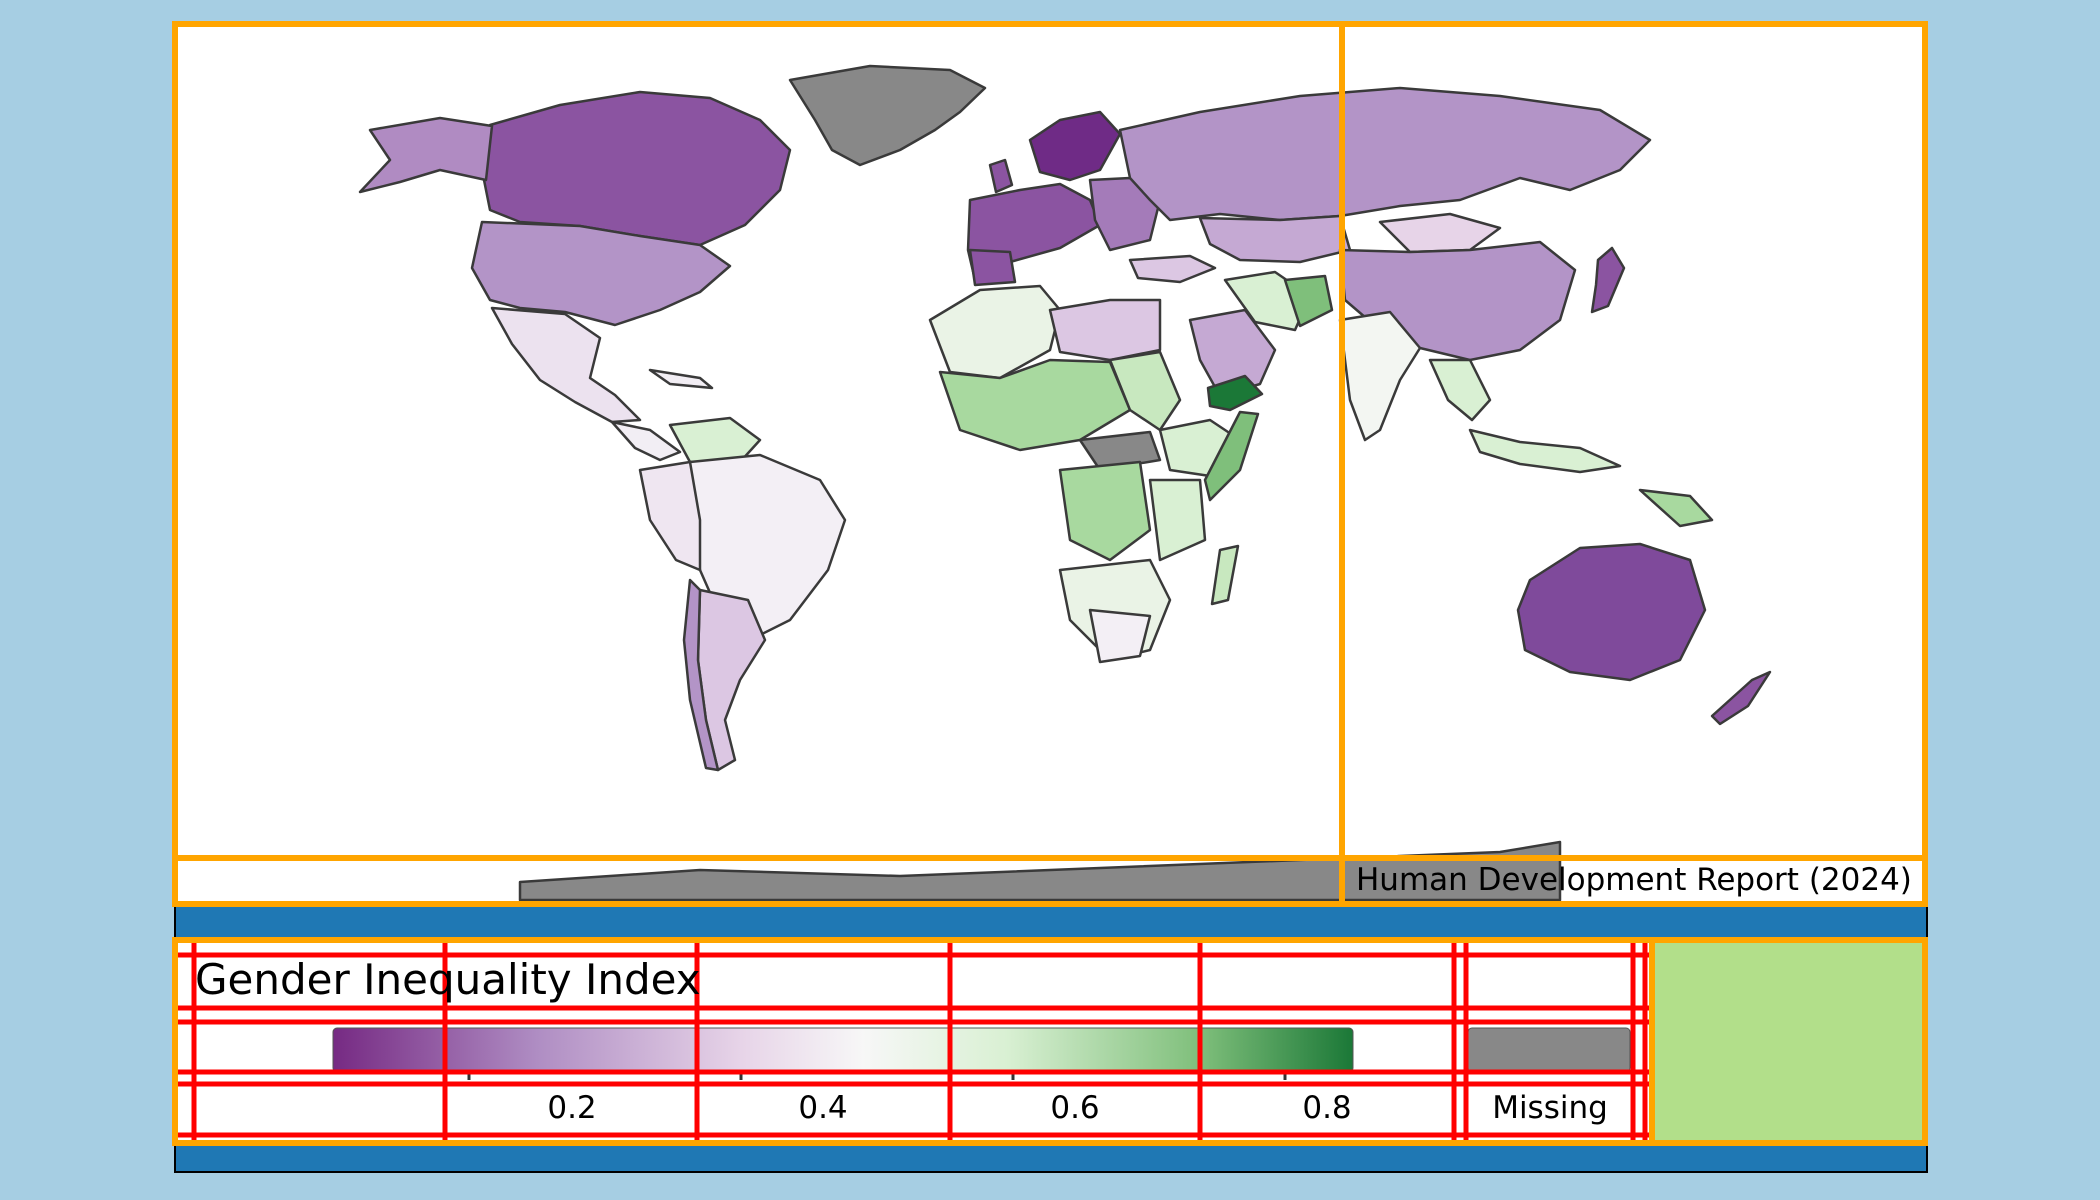  I want to click on country-canada, so click(636, 168).